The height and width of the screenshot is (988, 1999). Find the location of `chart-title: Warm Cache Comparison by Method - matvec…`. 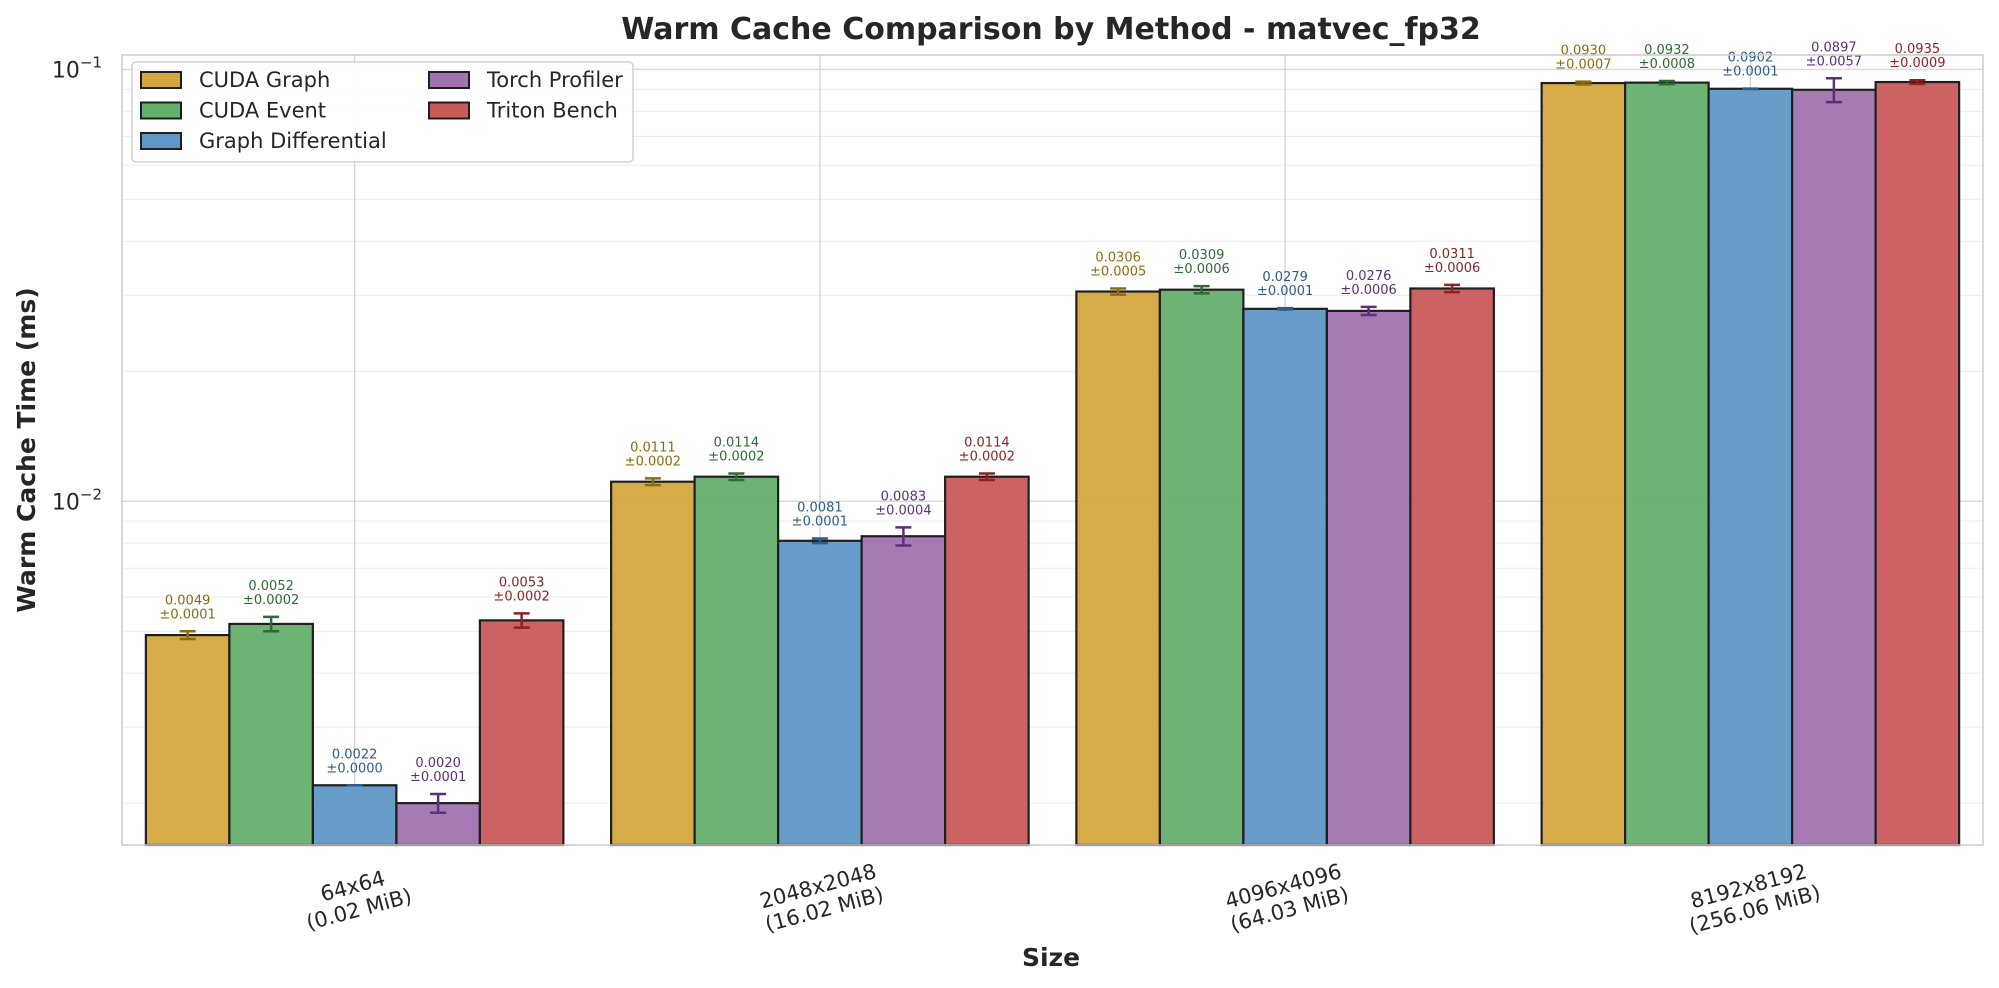

chart-title: Warm Cache Comparison by Method - matvec… is located at coordinates (1051, 29).